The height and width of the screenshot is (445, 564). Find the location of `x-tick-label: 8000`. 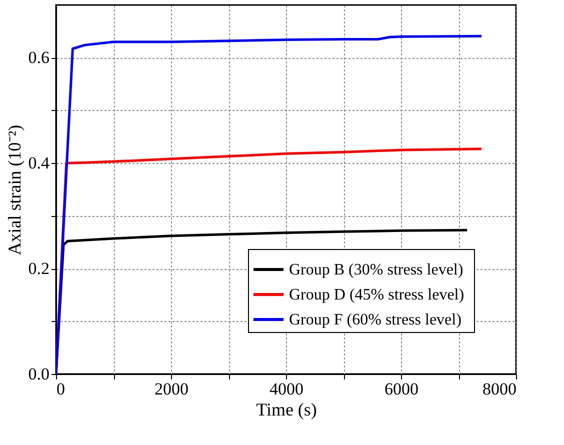

x-tick-label: 8000 is located at coordinates (499, 389).